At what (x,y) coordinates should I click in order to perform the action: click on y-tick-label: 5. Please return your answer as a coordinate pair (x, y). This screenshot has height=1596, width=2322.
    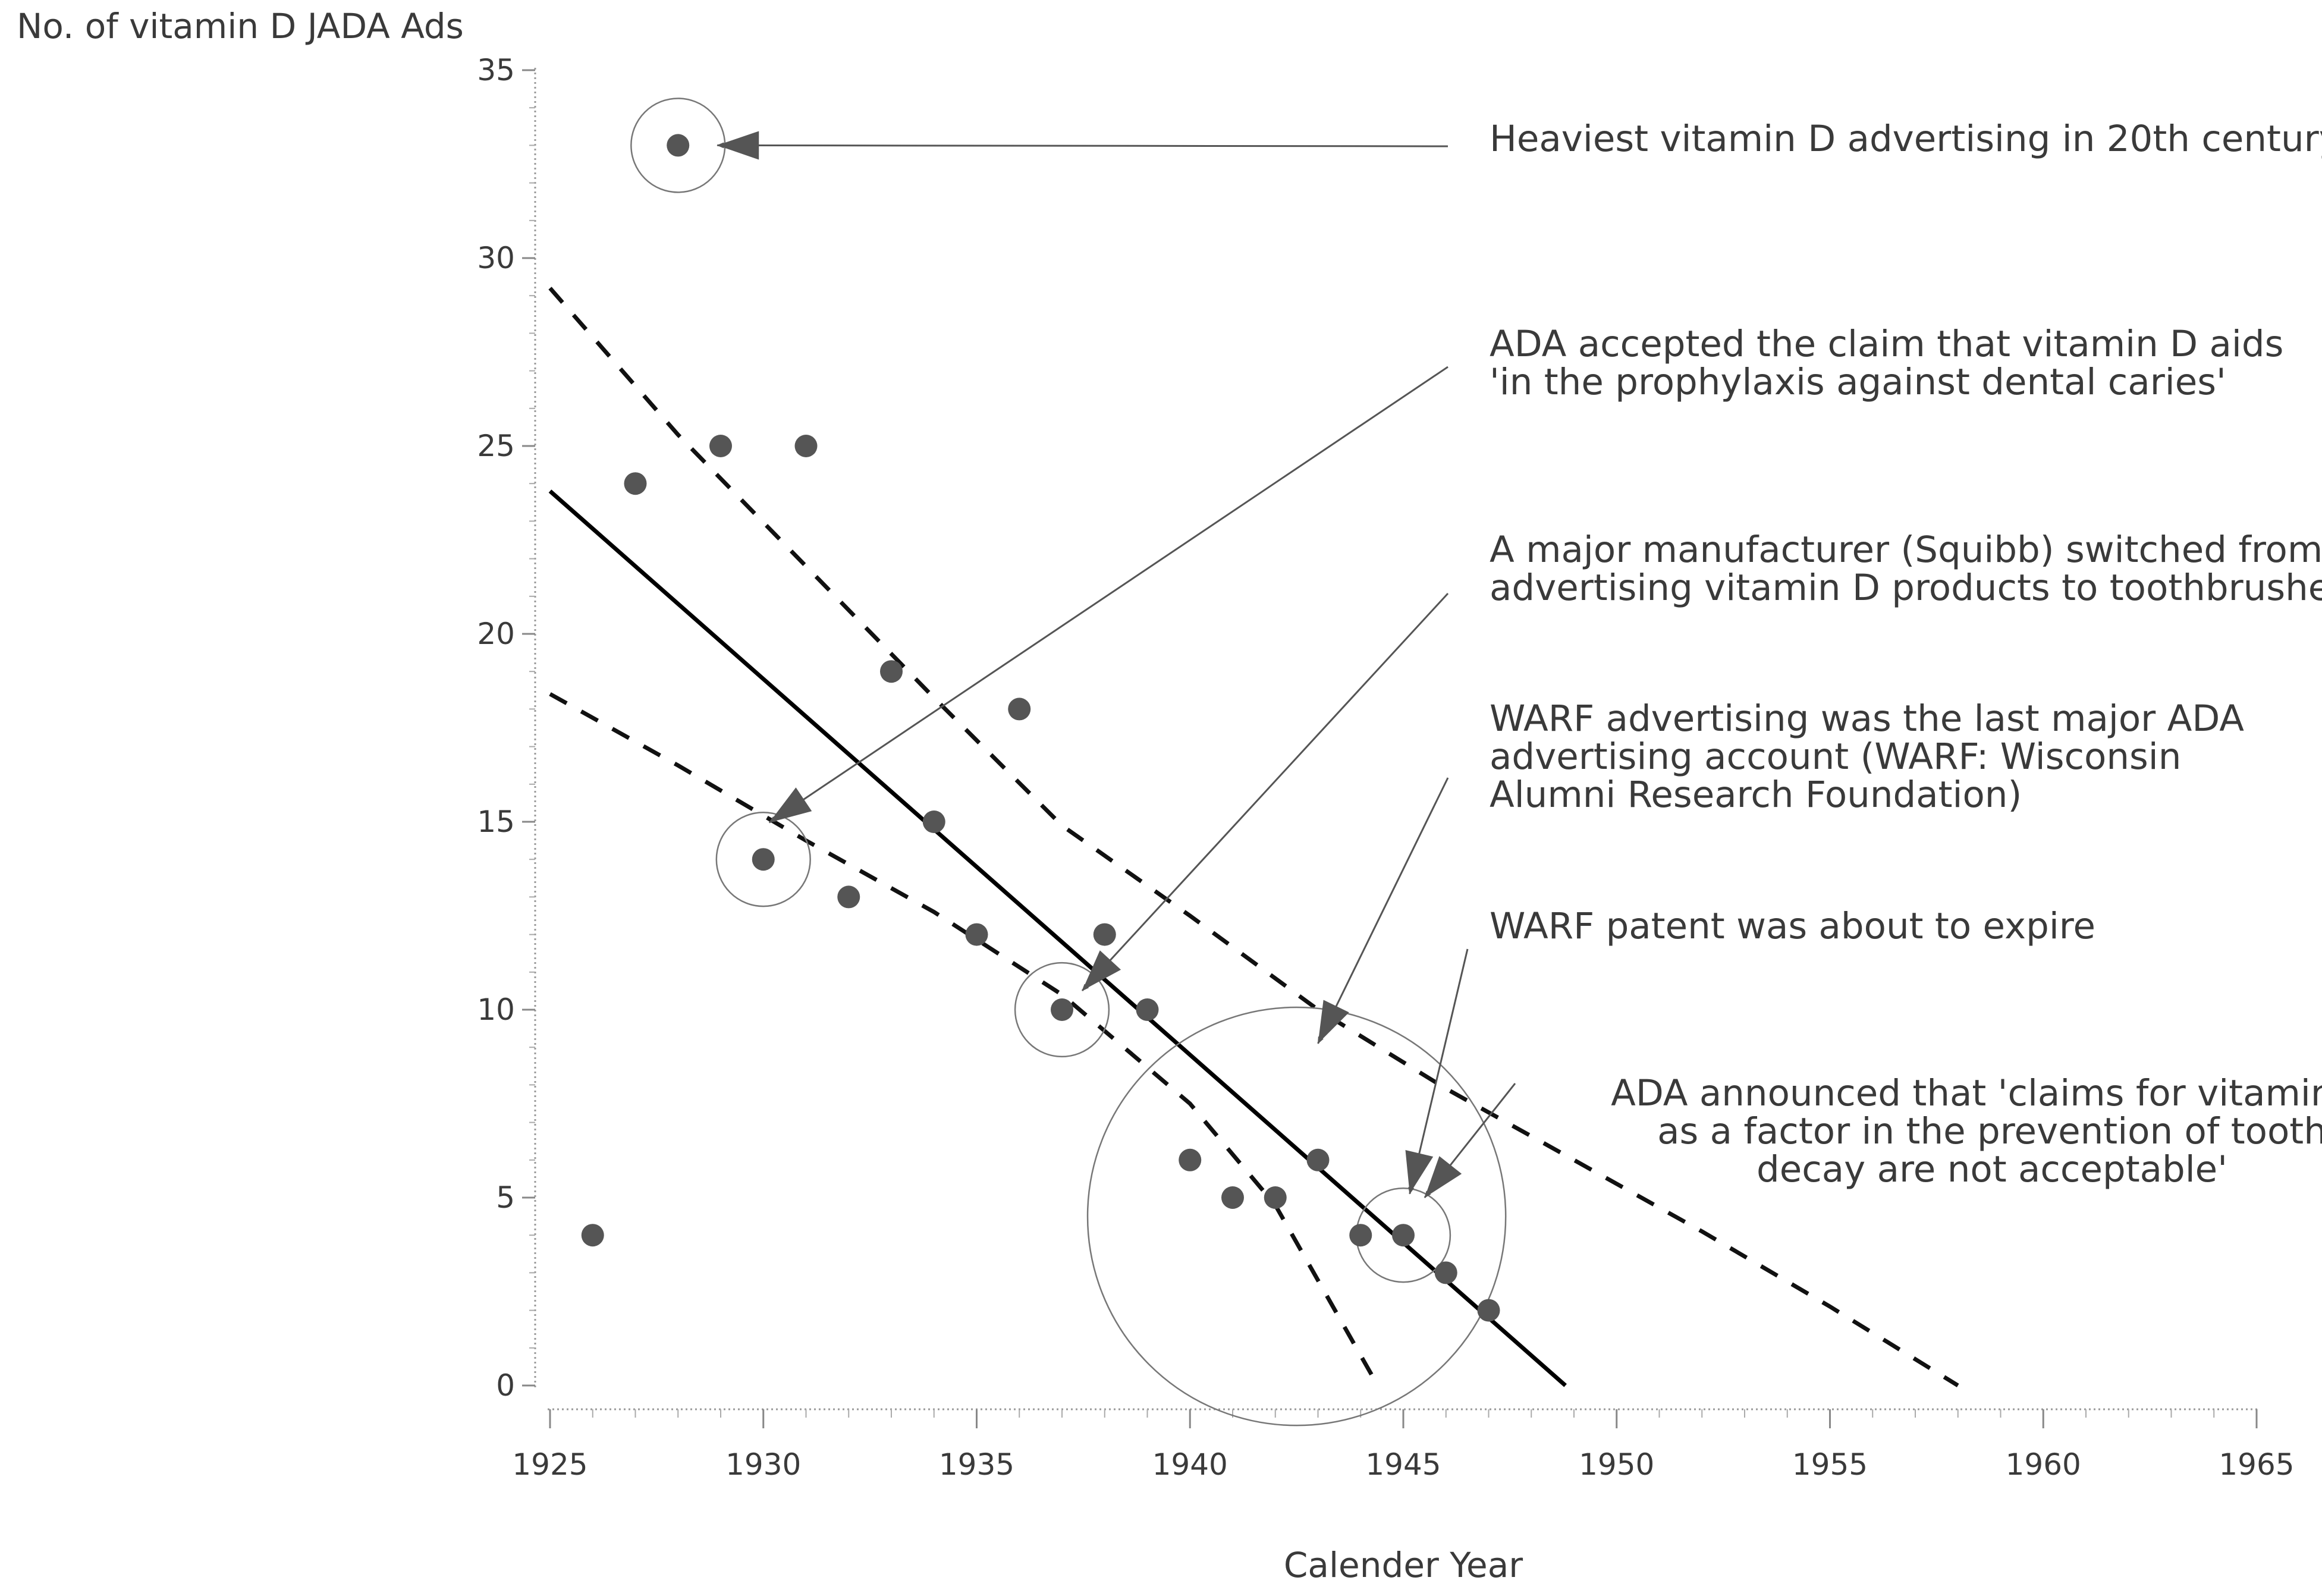
    Looking at the image, I should click on (505, 1197).